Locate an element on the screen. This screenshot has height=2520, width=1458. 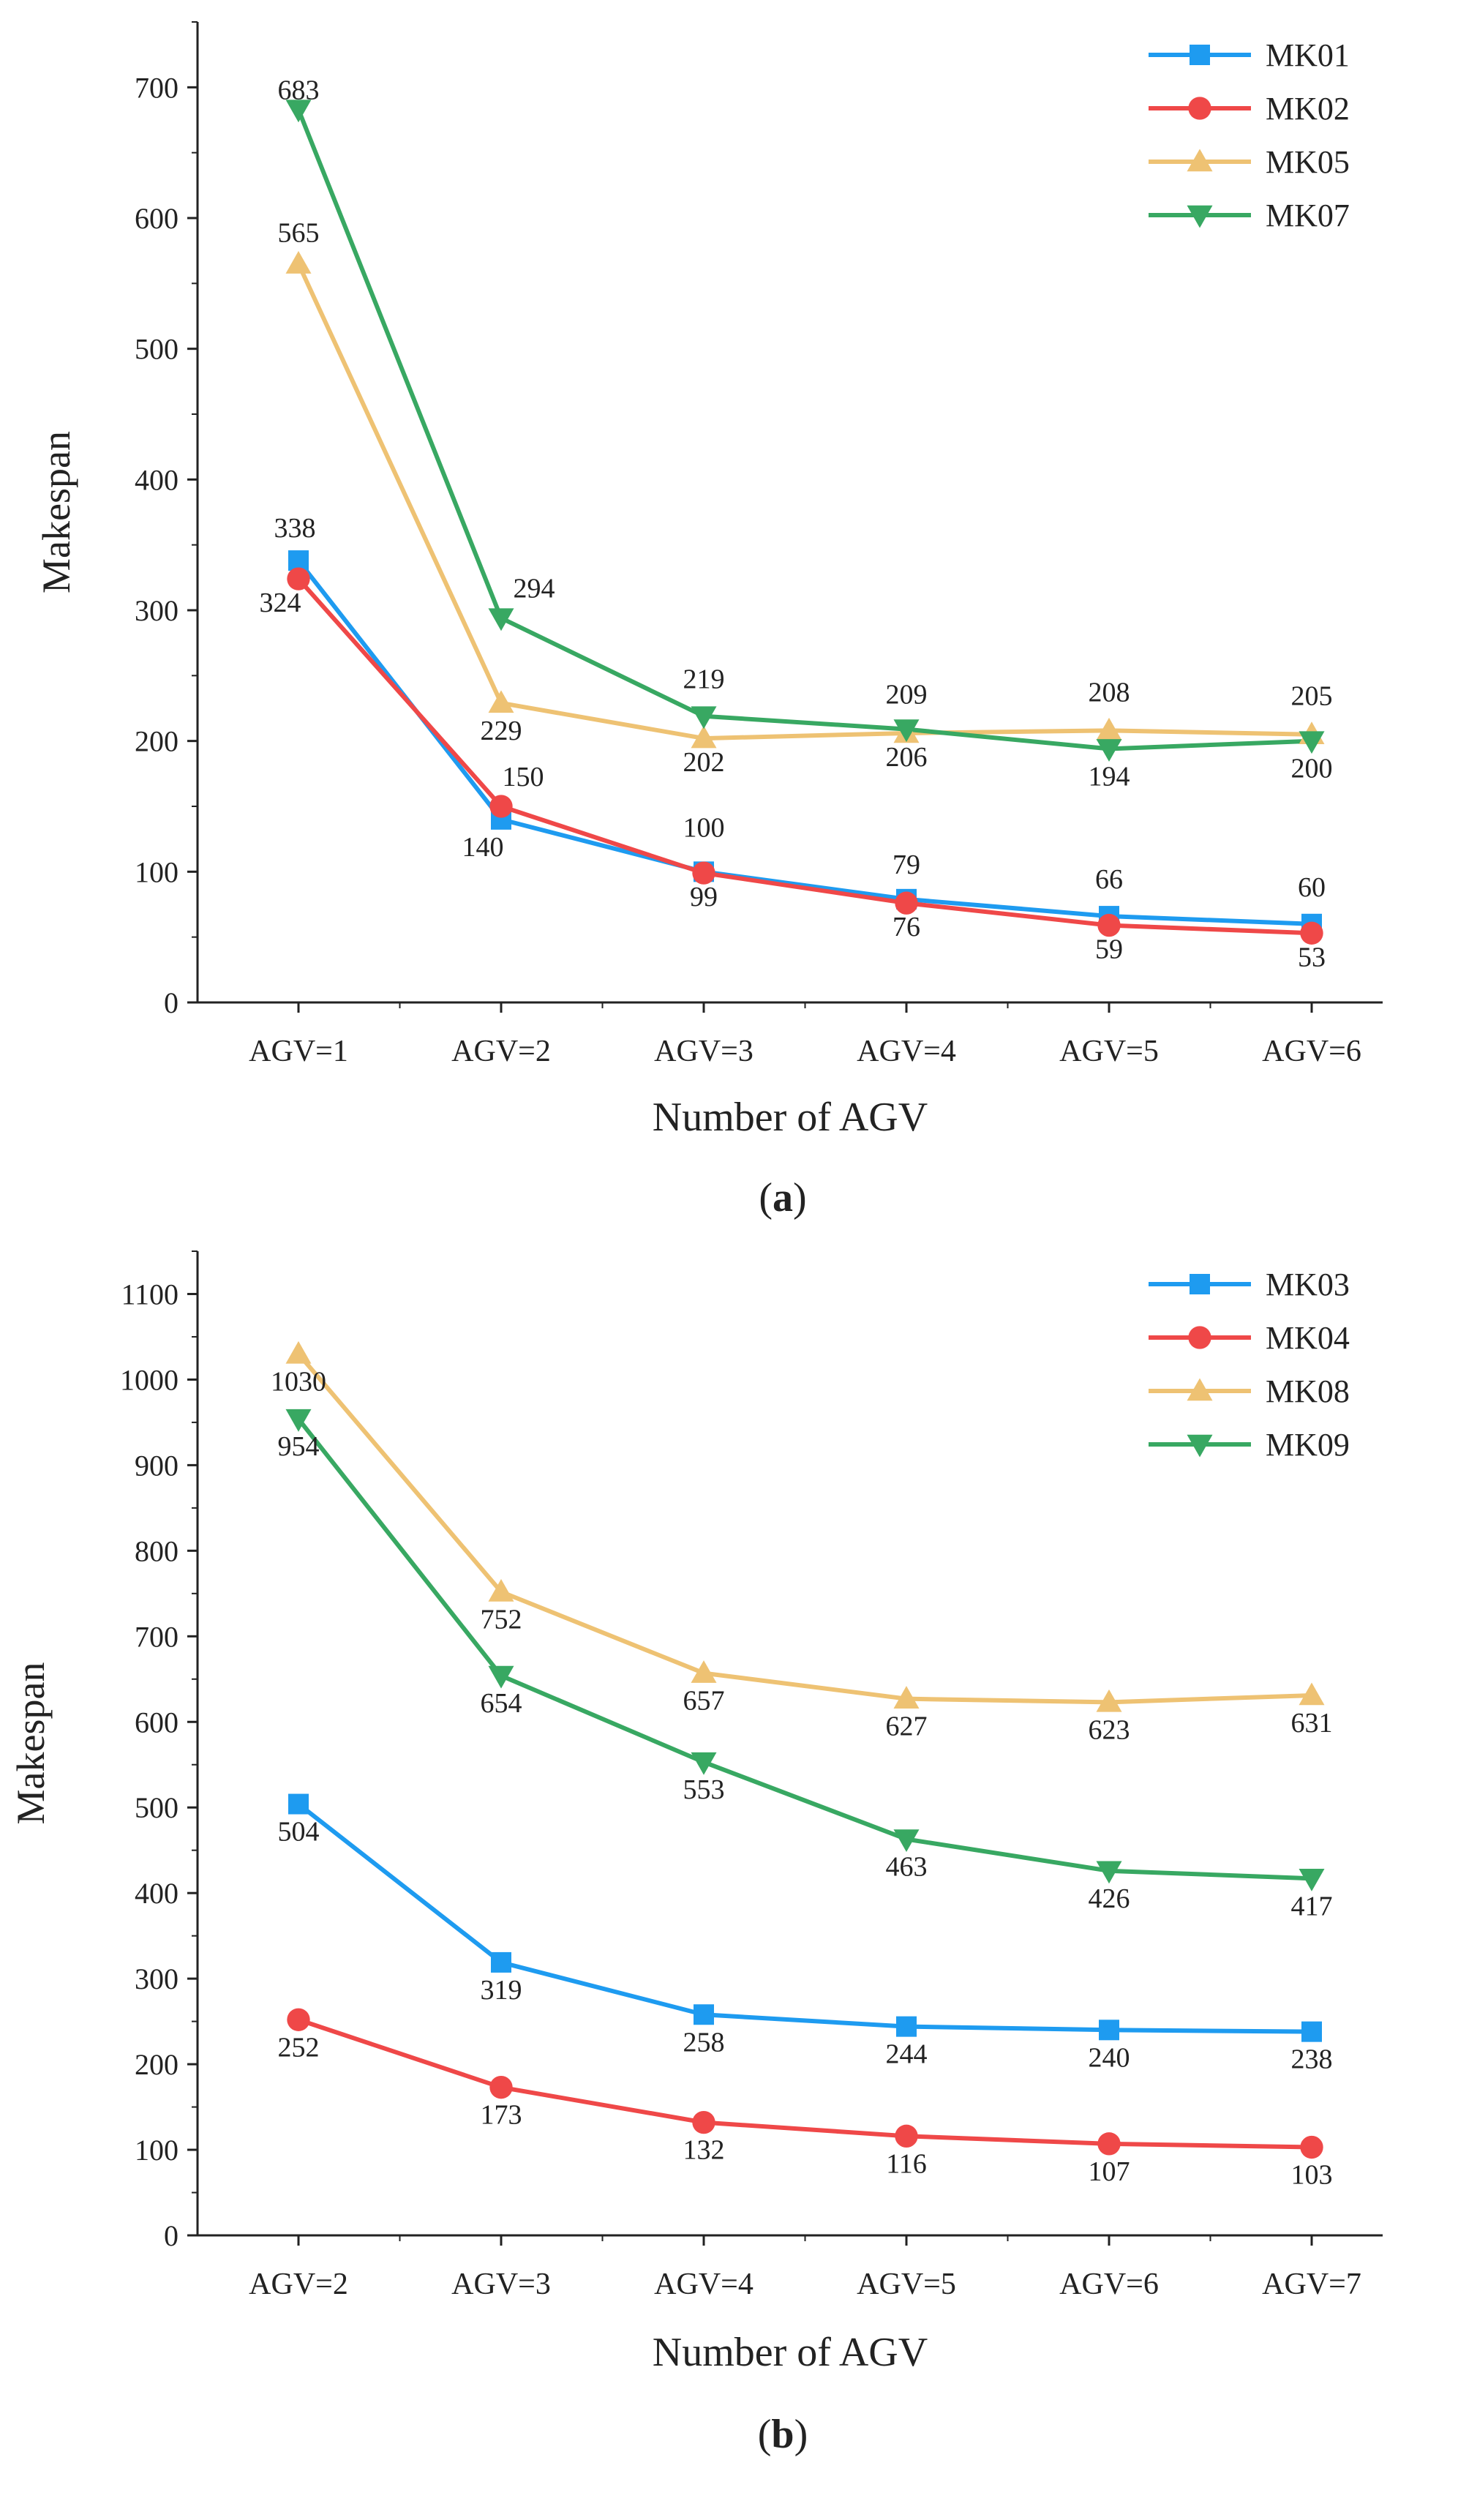
series-line-MK01 is located at coordinates (804, 742).